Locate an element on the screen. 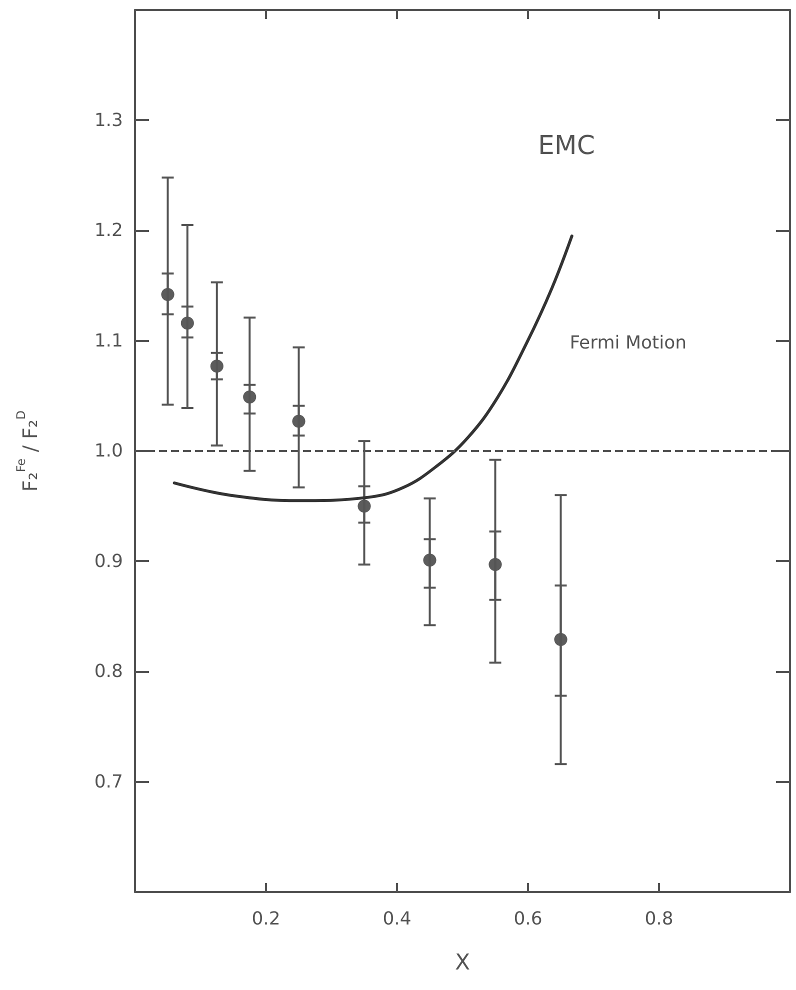  x-tick-label: 0.4 is located at coordinates (397, 919).